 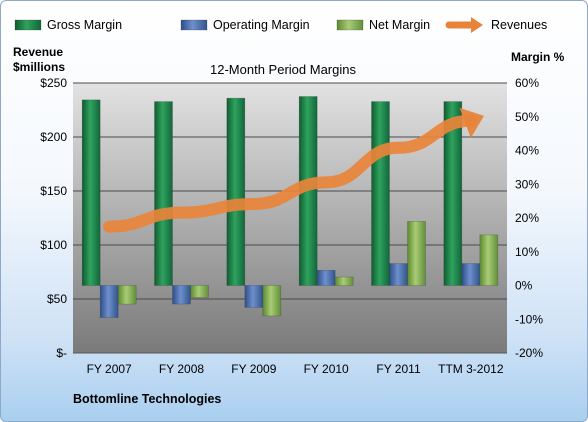 I want to click on left-axis-ticks: $- $50 $100 $150 $200 $250, so click(x=53, y=218).